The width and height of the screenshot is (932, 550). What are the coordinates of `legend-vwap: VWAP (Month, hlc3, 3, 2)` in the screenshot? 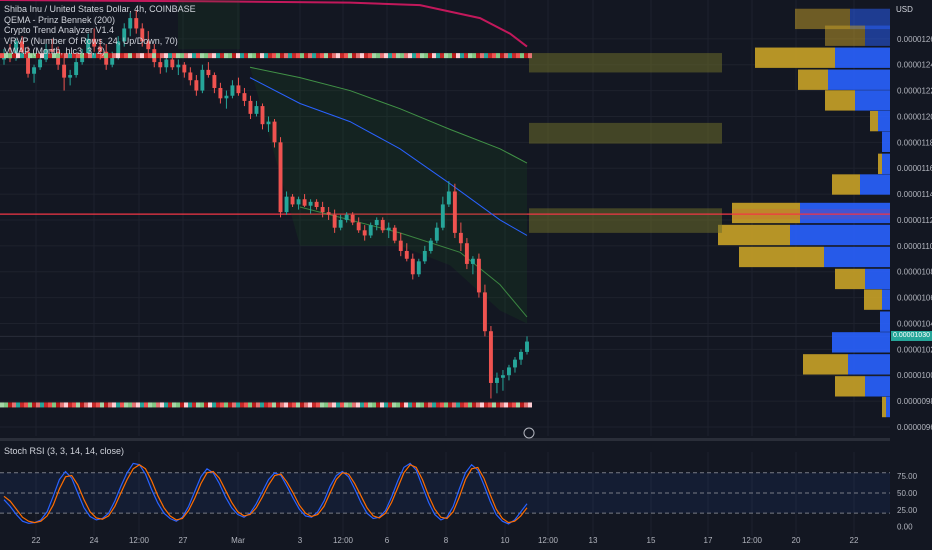 It's located at (55, 51).